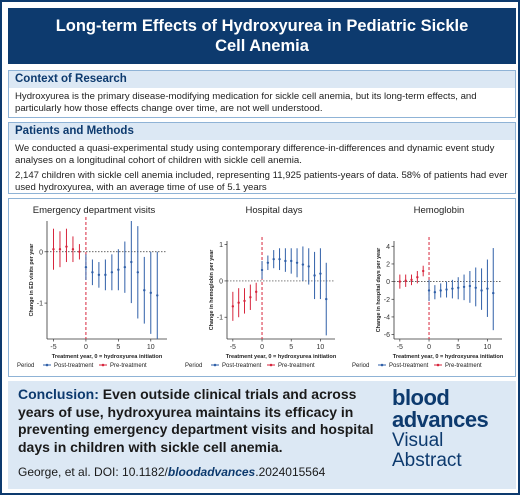 This screenshot has width=520, height=495. I want to click on blood-advances-logo: blood advances Visual Abstract, so click(451, 435).